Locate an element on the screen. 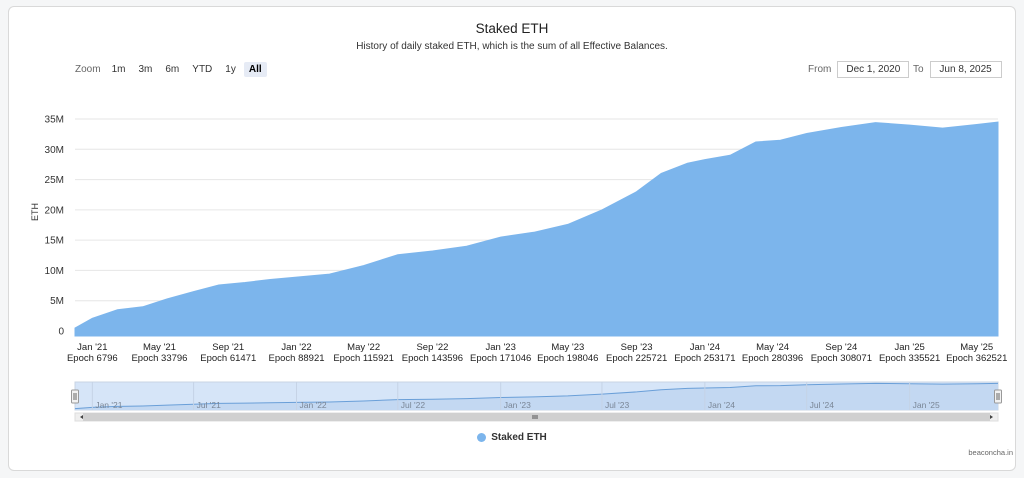 Image resolution: width=1024 pixels, height=478 pixels. y-tick-label: 30M is located at coordinates (54, 150).